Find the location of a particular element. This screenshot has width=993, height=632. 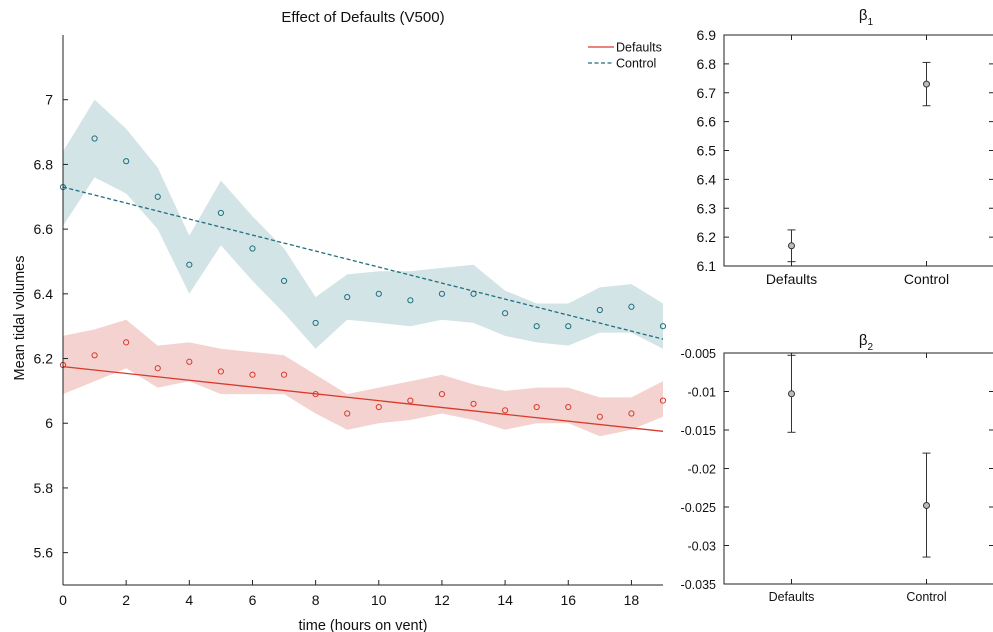

y-tick-label: 6.6 is located at coordinates (44, 229).